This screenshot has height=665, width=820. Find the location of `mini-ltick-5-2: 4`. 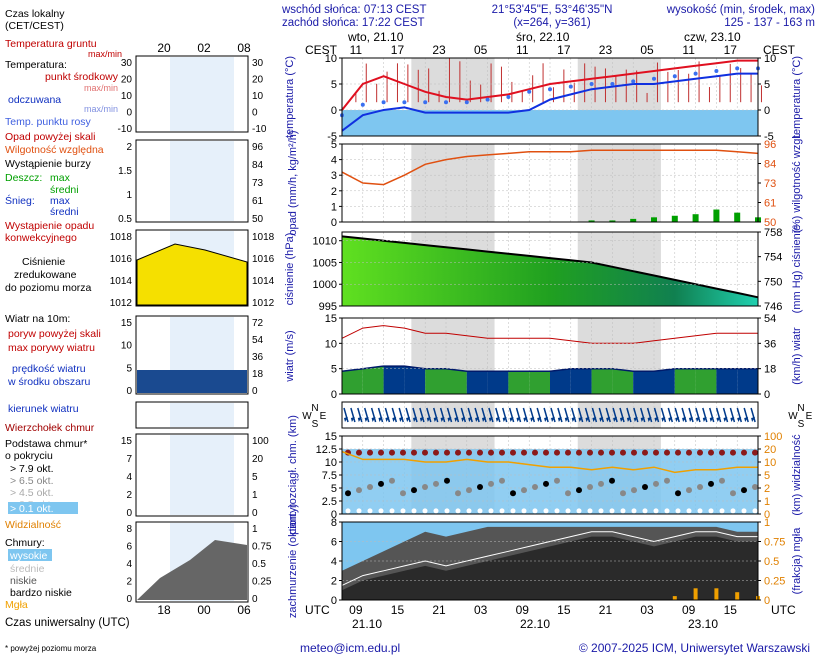

mini-ltick-5-2: 4 is located at coordinates (129, 477).